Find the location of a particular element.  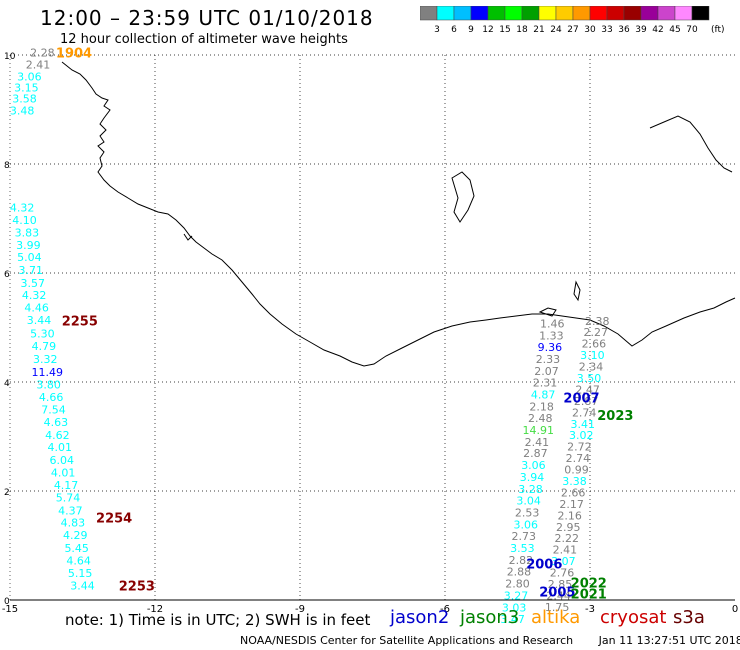

colorbar-label: 6 is located at coordinates (454, 30).